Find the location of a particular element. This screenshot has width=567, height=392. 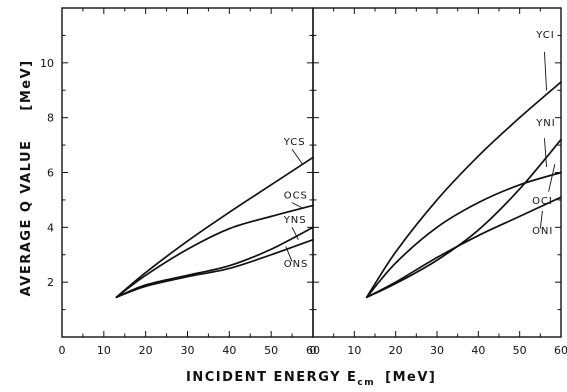

series-label-yni: YNI is located at coordinates (545, 123).